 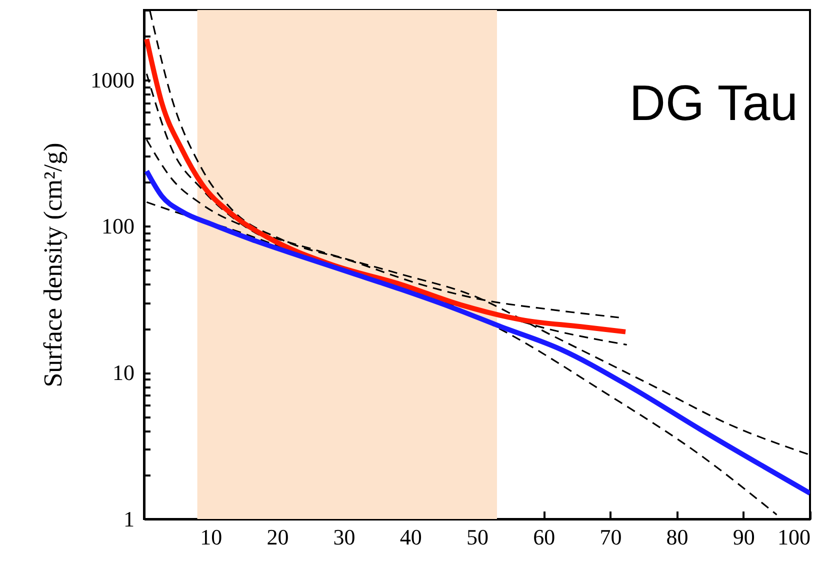 I want to click on x-tick-label: 80, so click(x=677, y=537).